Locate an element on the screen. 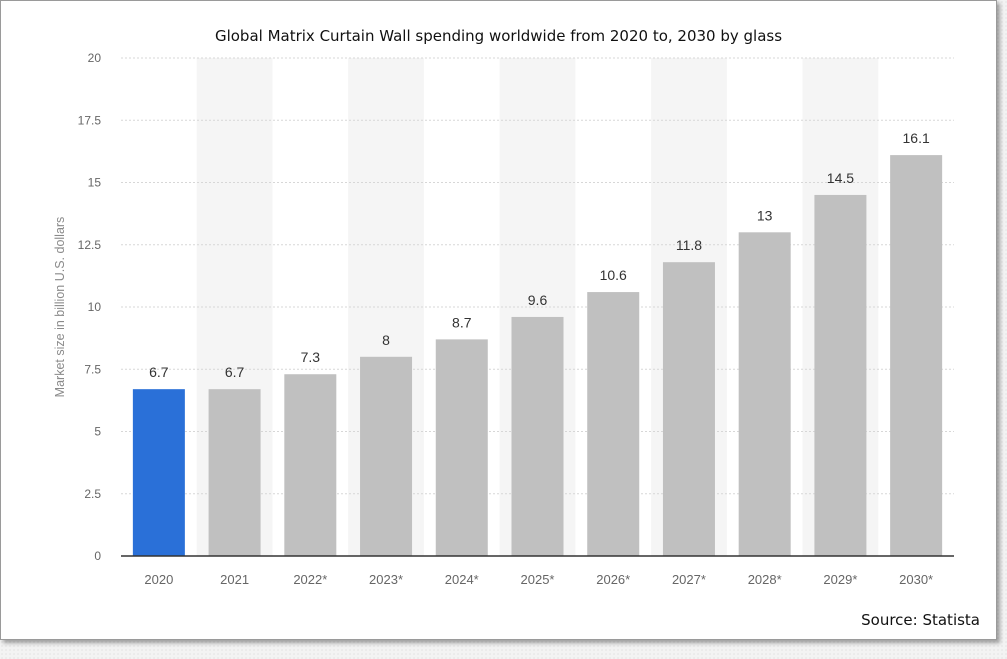 The height and width of the screenshot is (659, 1007). x-tick-label: 2021 is located at coordinates (234, 579).